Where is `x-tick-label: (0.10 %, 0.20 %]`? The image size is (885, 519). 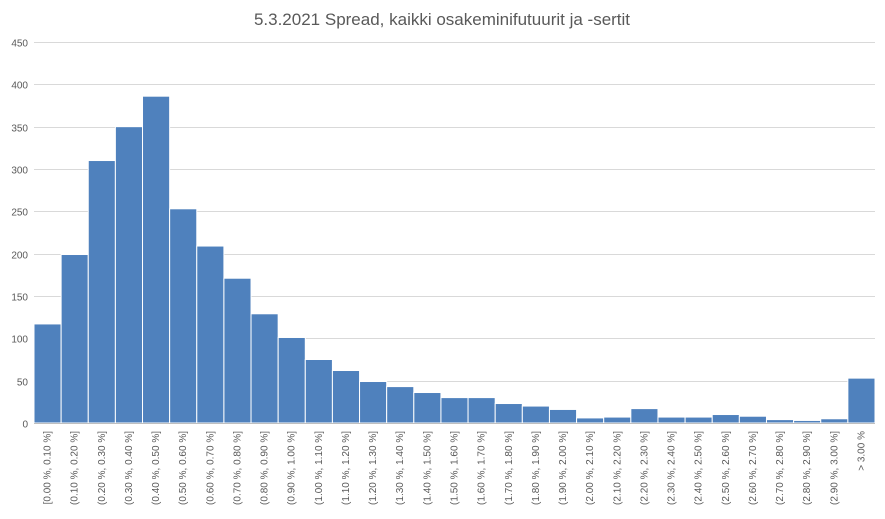
x-tick-label: (0.10 %, 0.20 %] is located at coordinates (75, 468).